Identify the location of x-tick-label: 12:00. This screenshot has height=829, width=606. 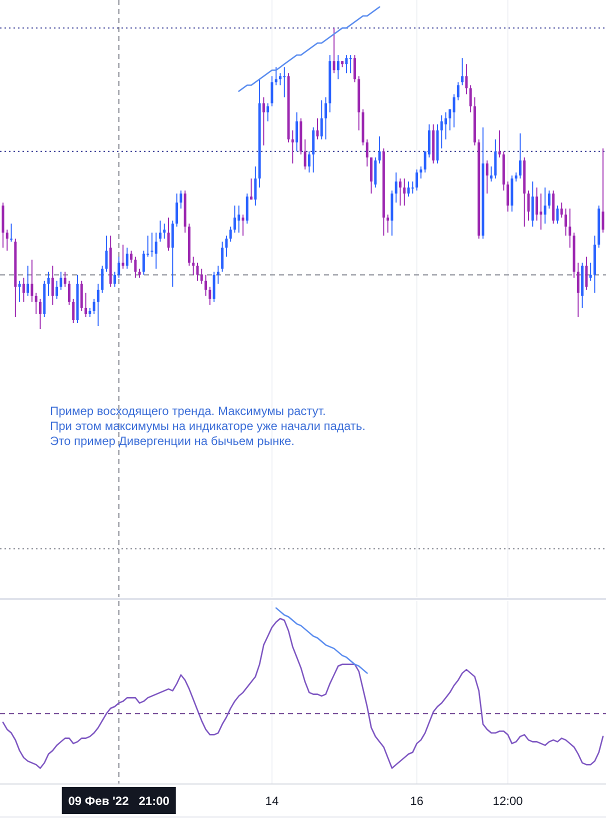
(508, 801).